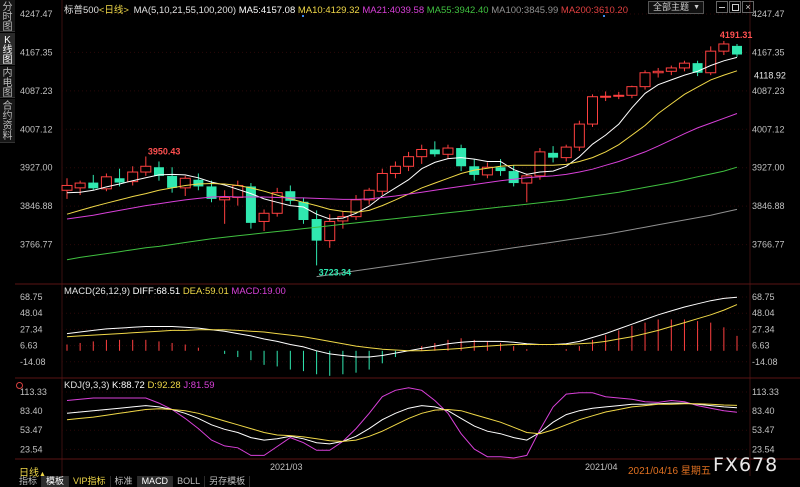 The image size is (800, 487). I want to click on tab-save-template: 另存模板, so click(228, 481).